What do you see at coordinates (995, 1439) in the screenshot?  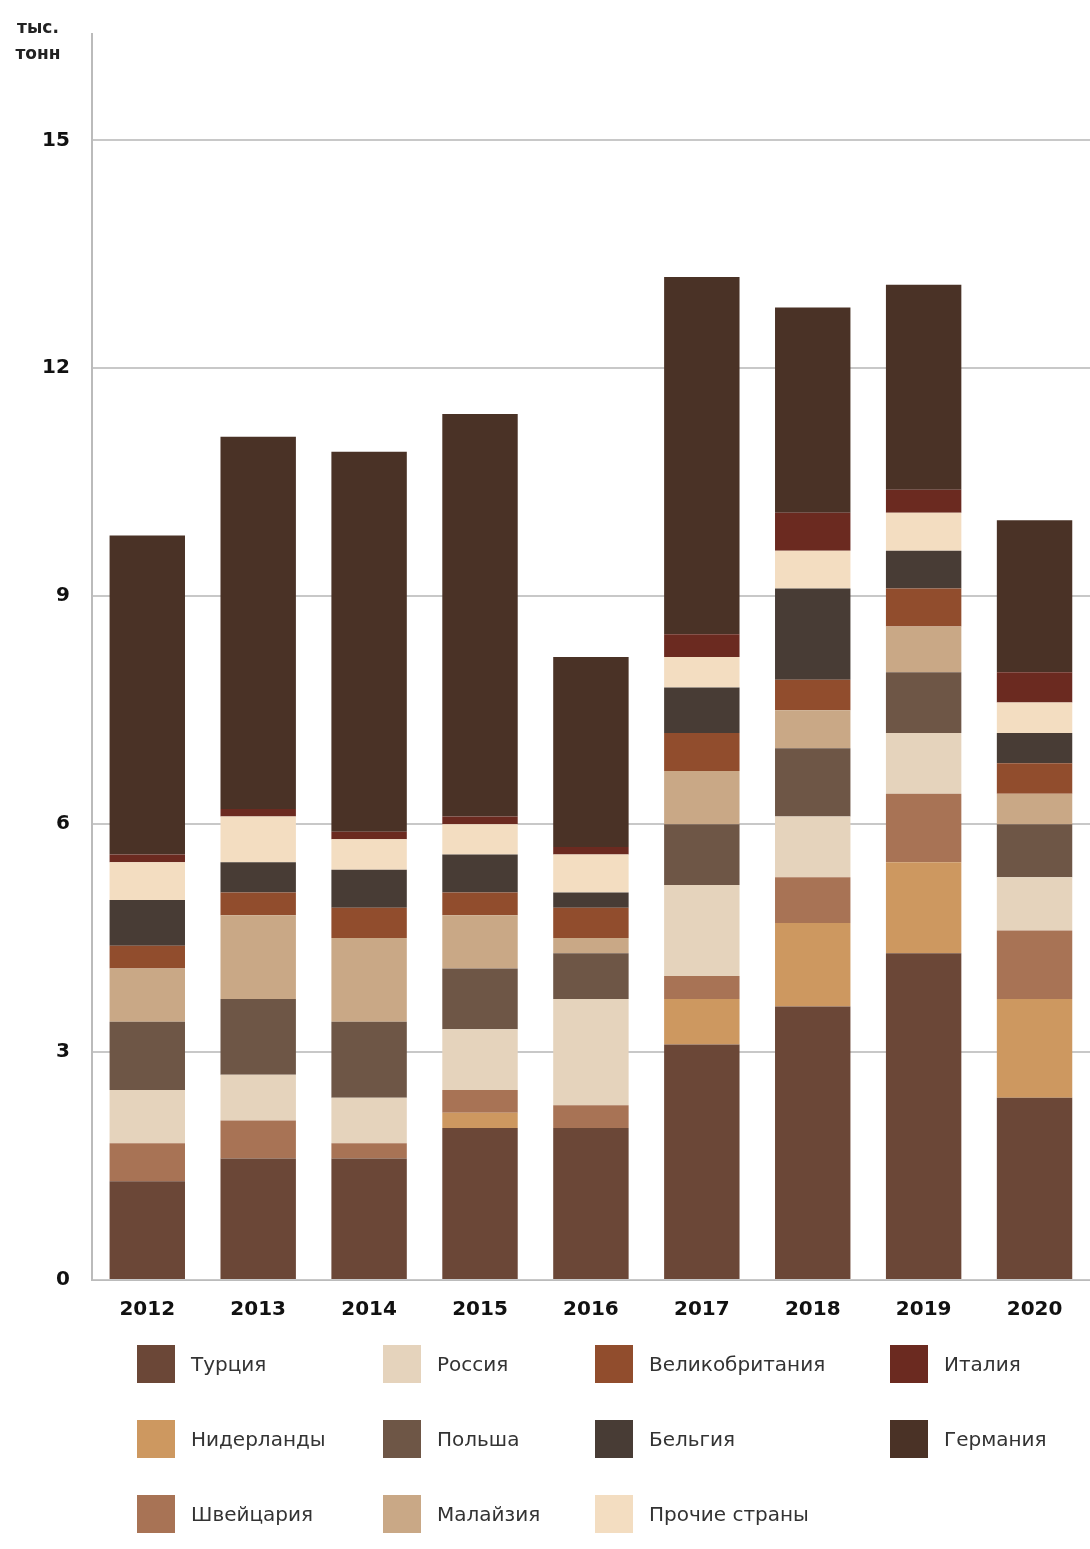 I see `legend-label: Германия` at bounding box center [995, 1439].